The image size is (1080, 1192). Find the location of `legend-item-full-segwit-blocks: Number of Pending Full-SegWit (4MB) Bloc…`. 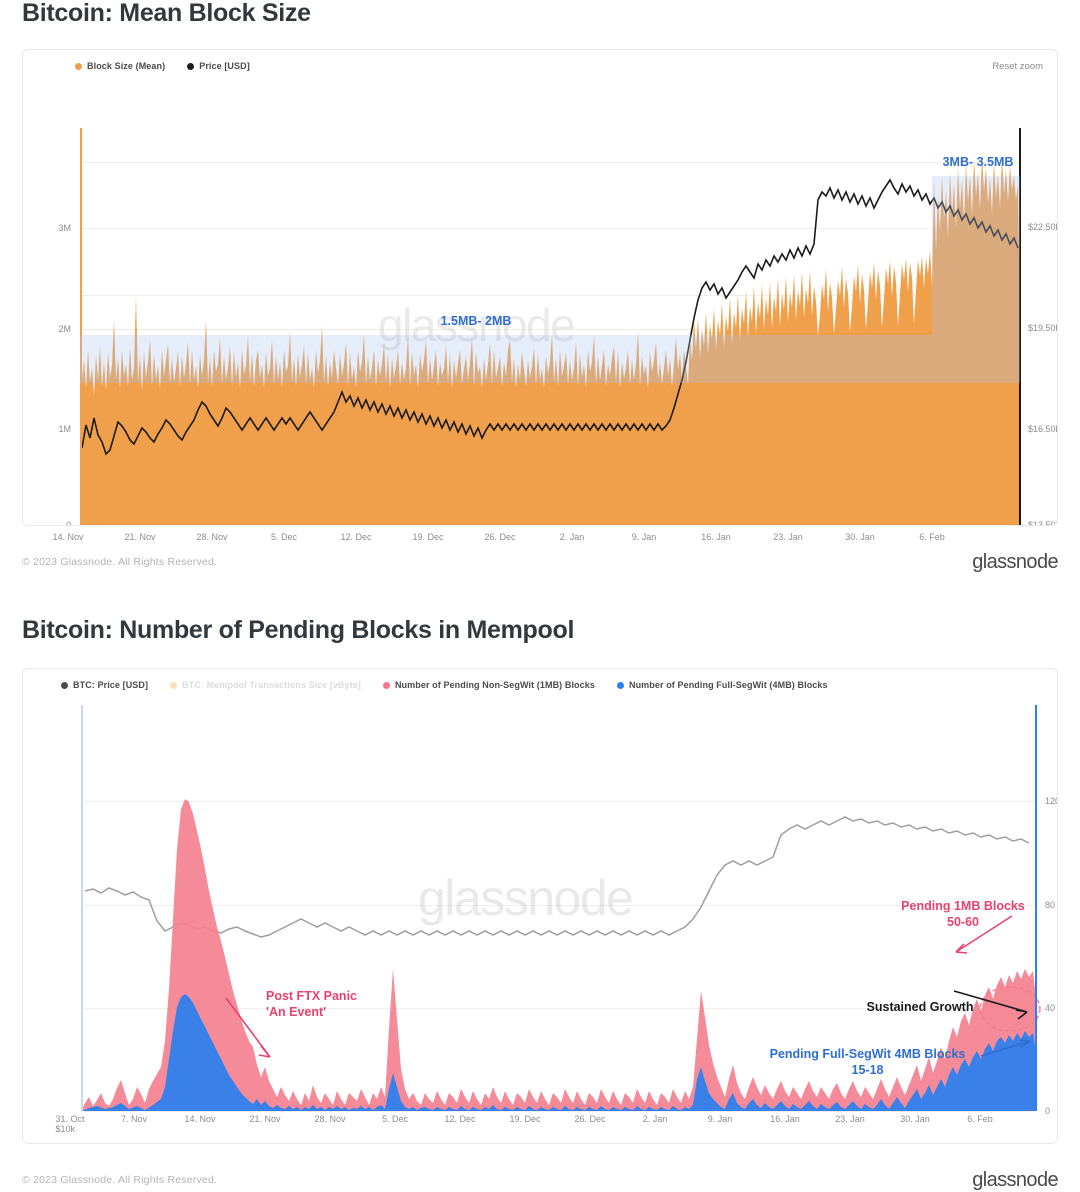

legend-item-full-segwit-blocks: Number of Pending Full-SegWit (4MB) Bloc… is located at coordinates (722, 685).